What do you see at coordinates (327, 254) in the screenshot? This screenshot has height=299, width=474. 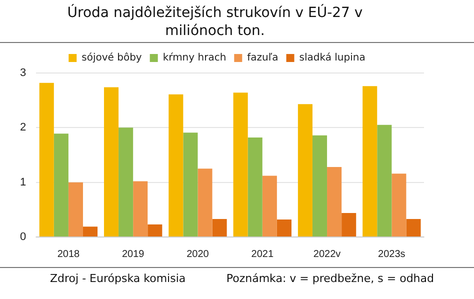 I see `x-tick-label: 2022v` at bounding box center [327, 254].